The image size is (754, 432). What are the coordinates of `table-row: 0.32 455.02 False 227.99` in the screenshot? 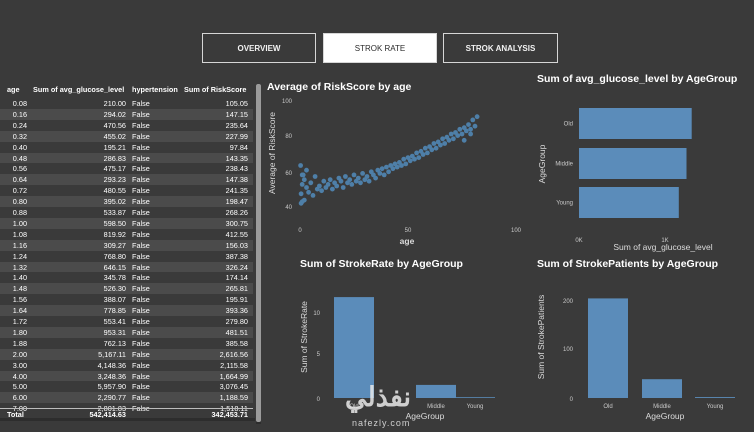 It's located at (126, 136).